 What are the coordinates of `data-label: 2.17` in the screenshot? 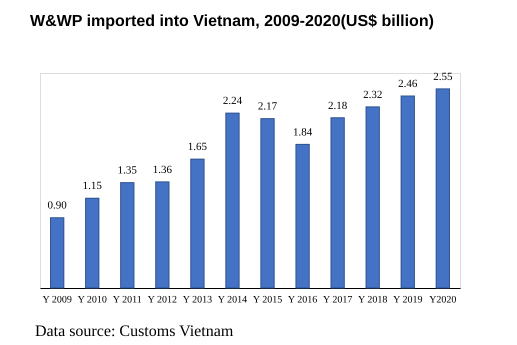 It's located at (268, 106).